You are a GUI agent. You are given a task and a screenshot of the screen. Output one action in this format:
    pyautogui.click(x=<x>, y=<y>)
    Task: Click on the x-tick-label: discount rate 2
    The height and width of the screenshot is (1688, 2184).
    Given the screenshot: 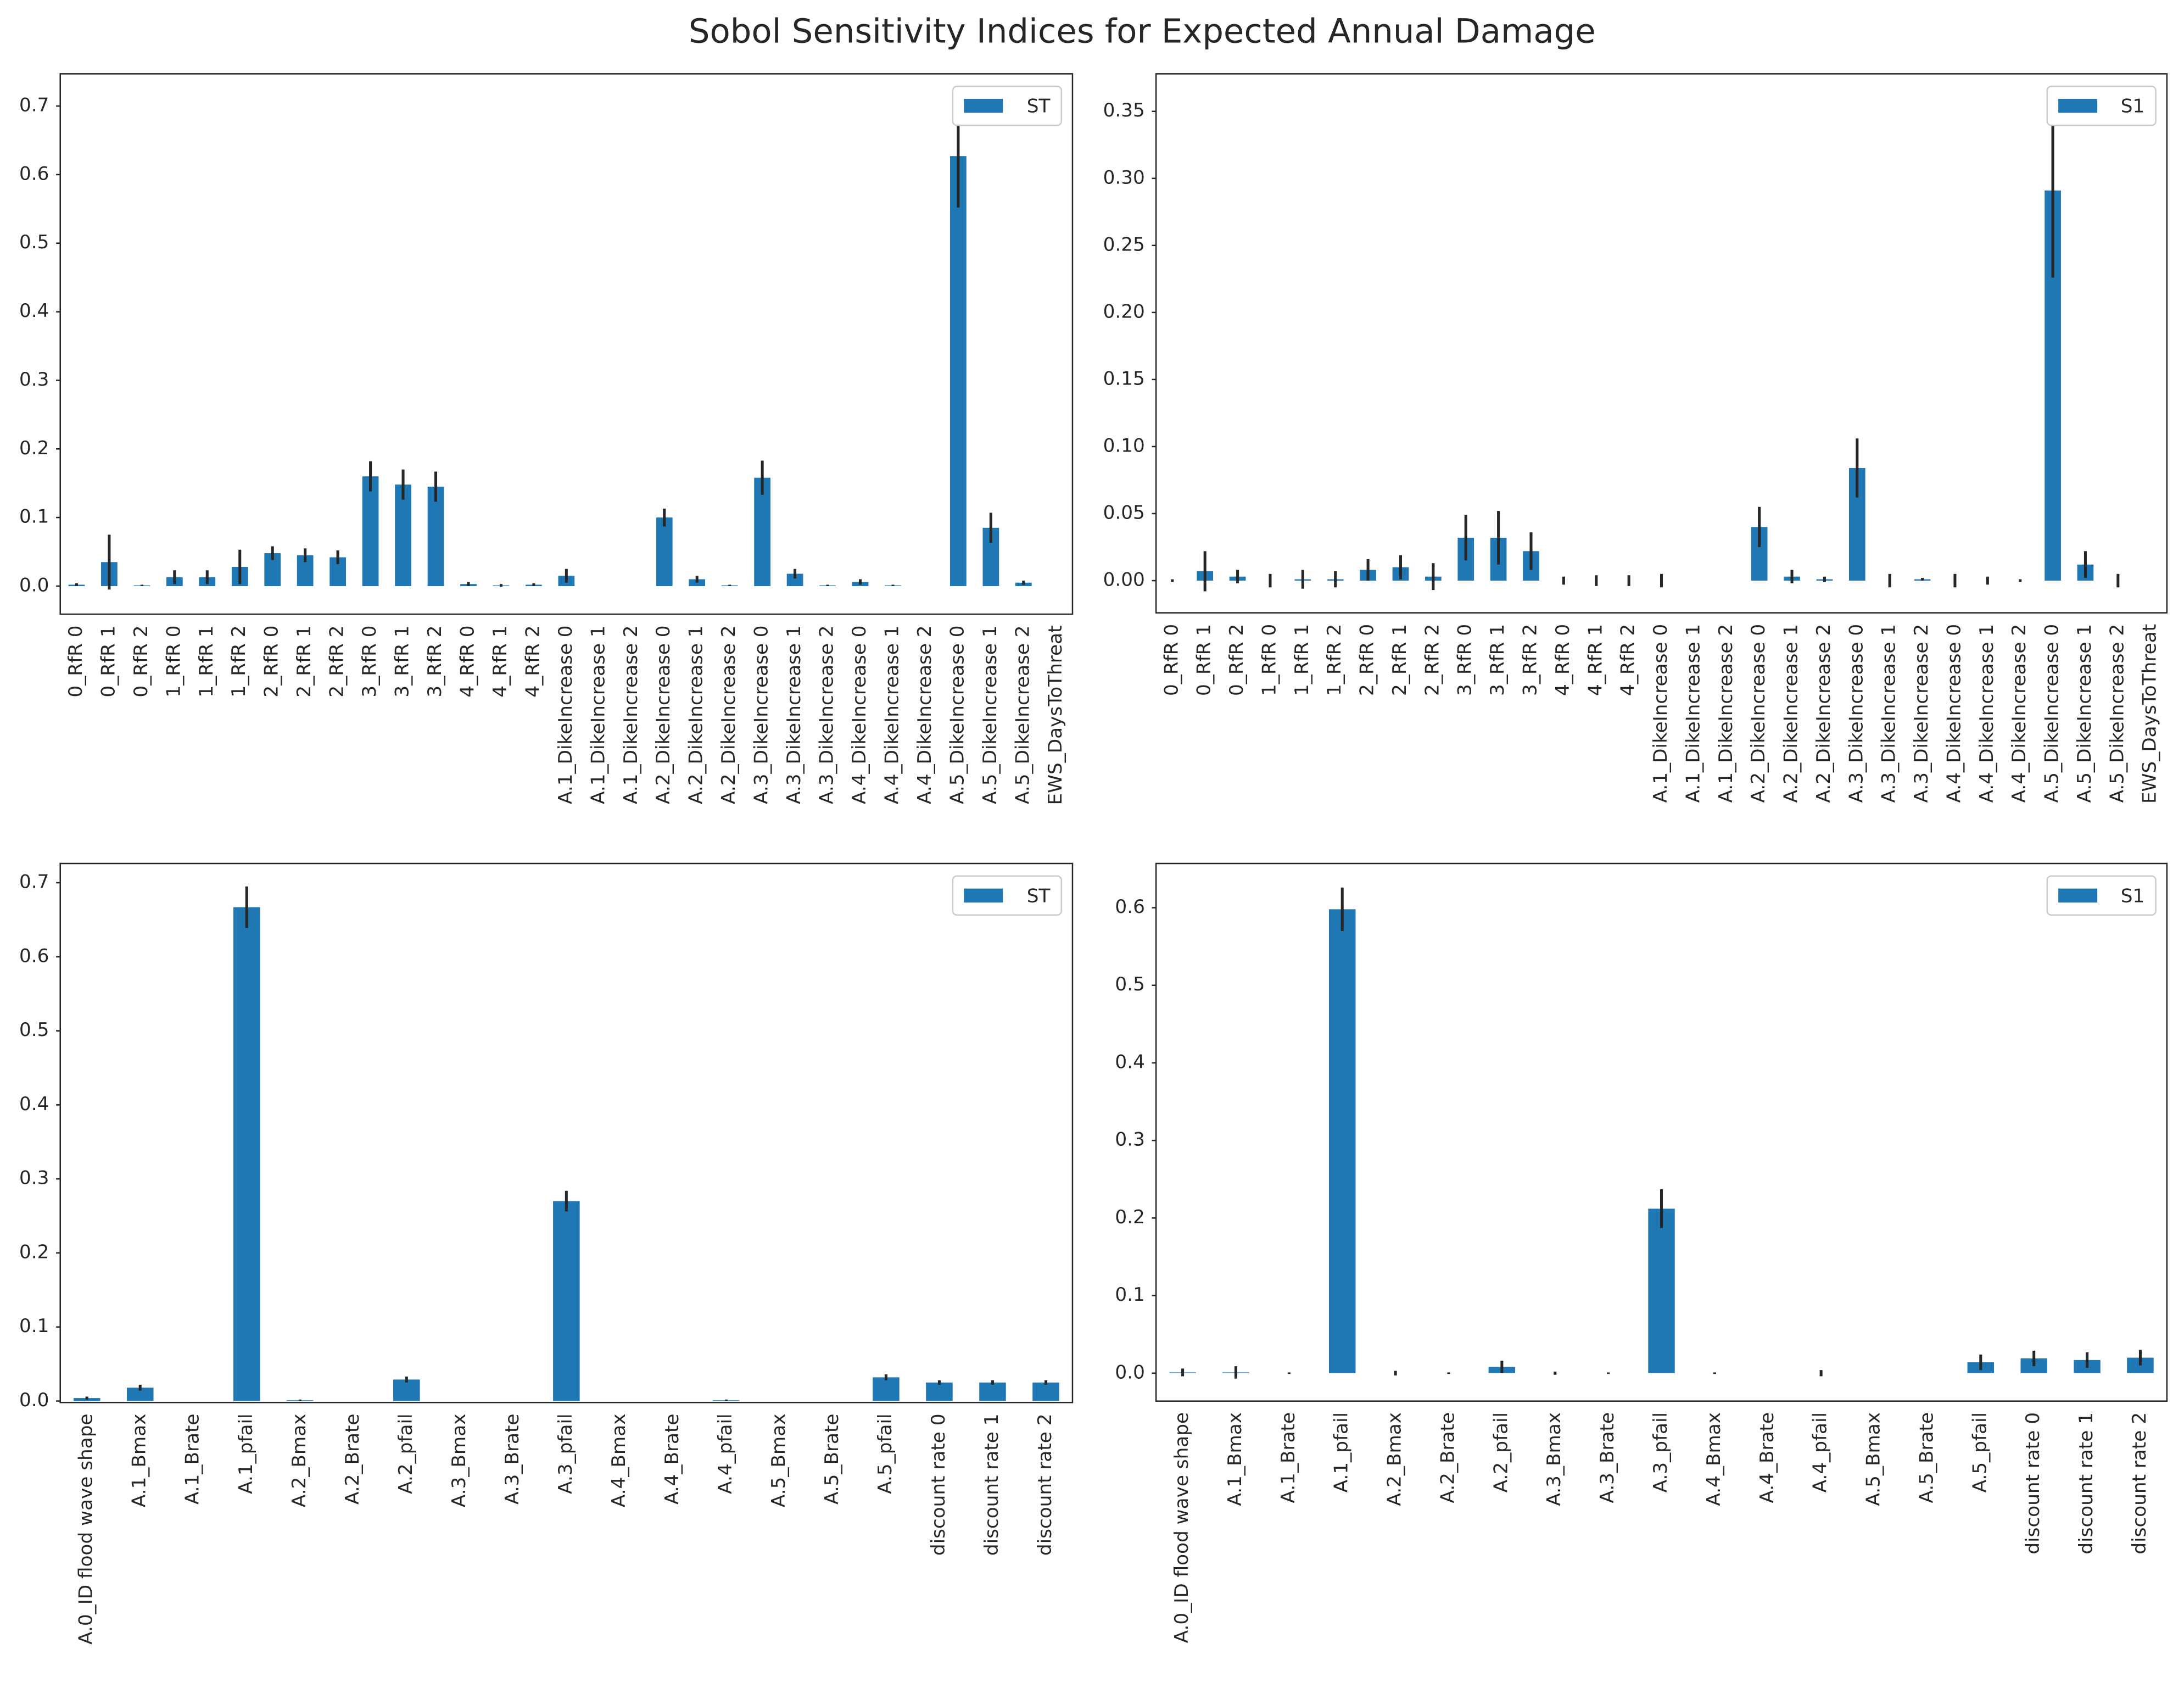 What is the action you would take?
    pyautogui.click(x=2140, y=1483)
    